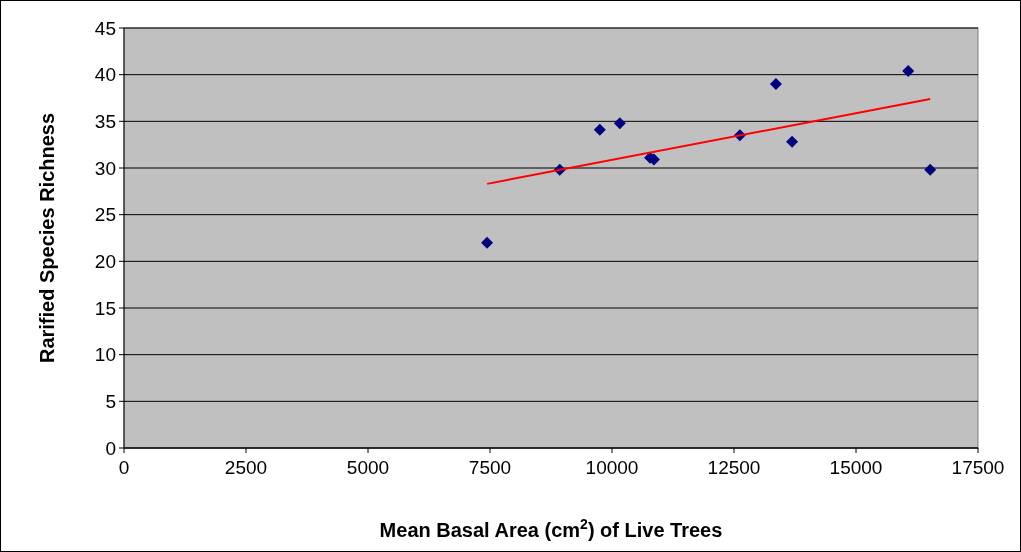  Describe the element at coordinates (105, 215) in the screenshot. I see `y-tick-label: 25` at that location.